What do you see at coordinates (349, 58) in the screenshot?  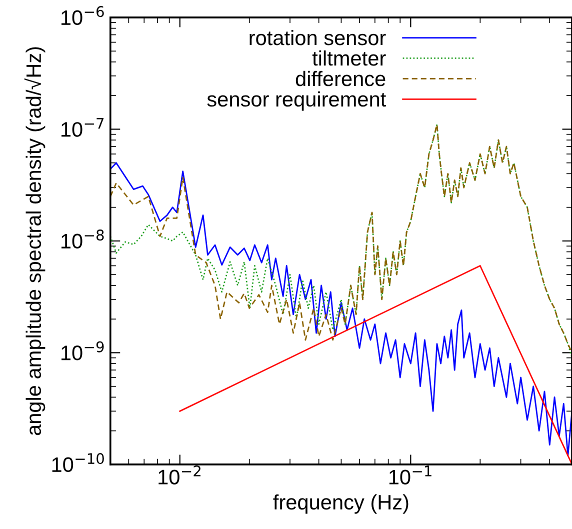 I see `legend-label: tiltmeter` at bounding box center [349, 58].